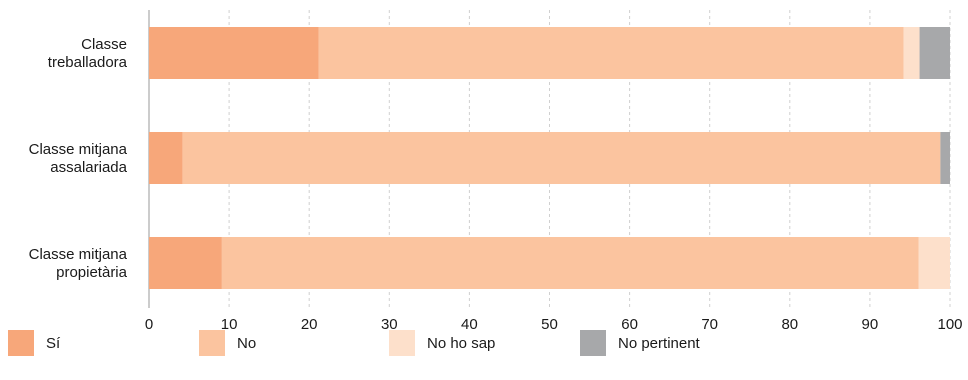 The image size is (968, 380). I want to click on x-tick-labels: 0 10 20 30 40 50 60 70 80 90 100, so click(554, 323).